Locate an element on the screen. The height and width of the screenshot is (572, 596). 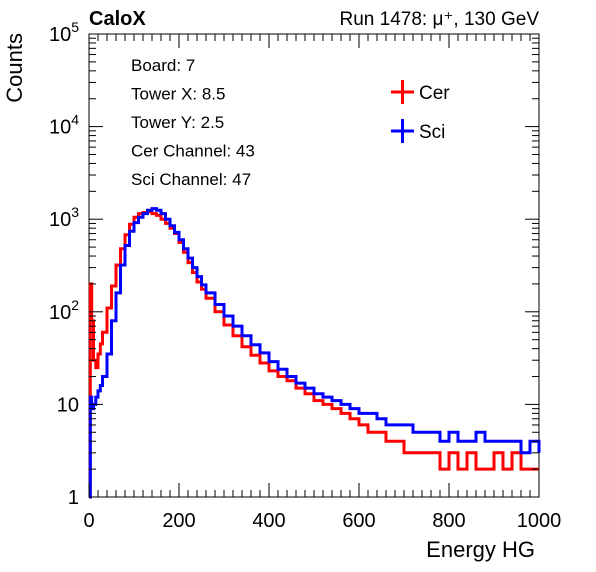
info-line: Sci Channel: 47 is located at coordinates (191, 179).